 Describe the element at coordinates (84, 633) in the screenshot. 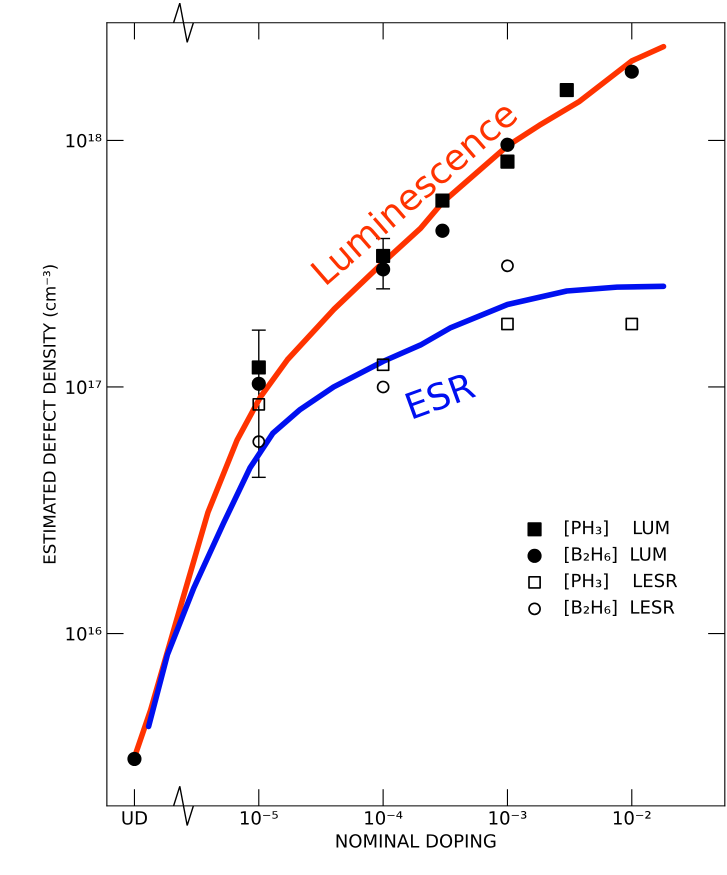

I see `y-tick-label: 10¹⁶` at that location.